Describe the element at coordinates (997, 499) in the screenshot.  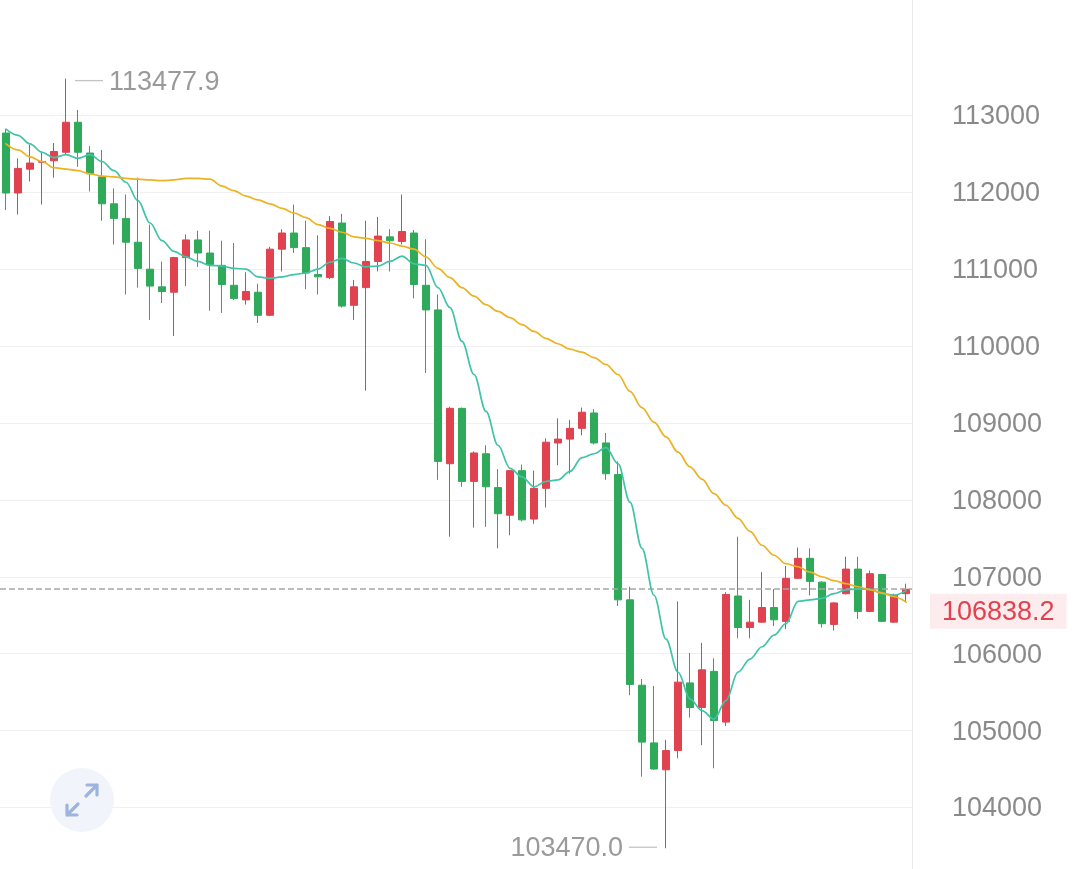
I see `y-tick-label: 108000` at that location.